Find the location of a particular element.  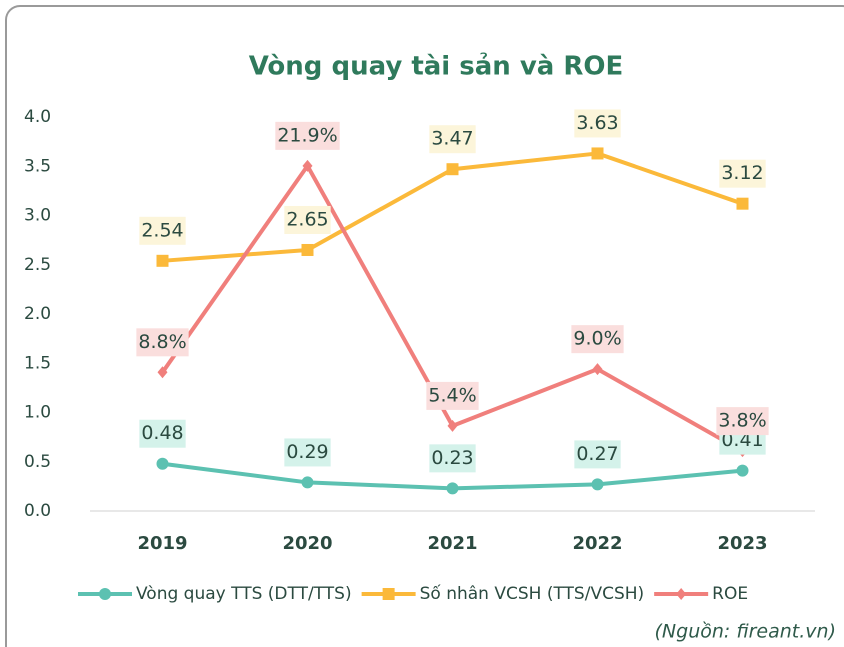

data-label: 3.12 is located at coordinates (742, 173).